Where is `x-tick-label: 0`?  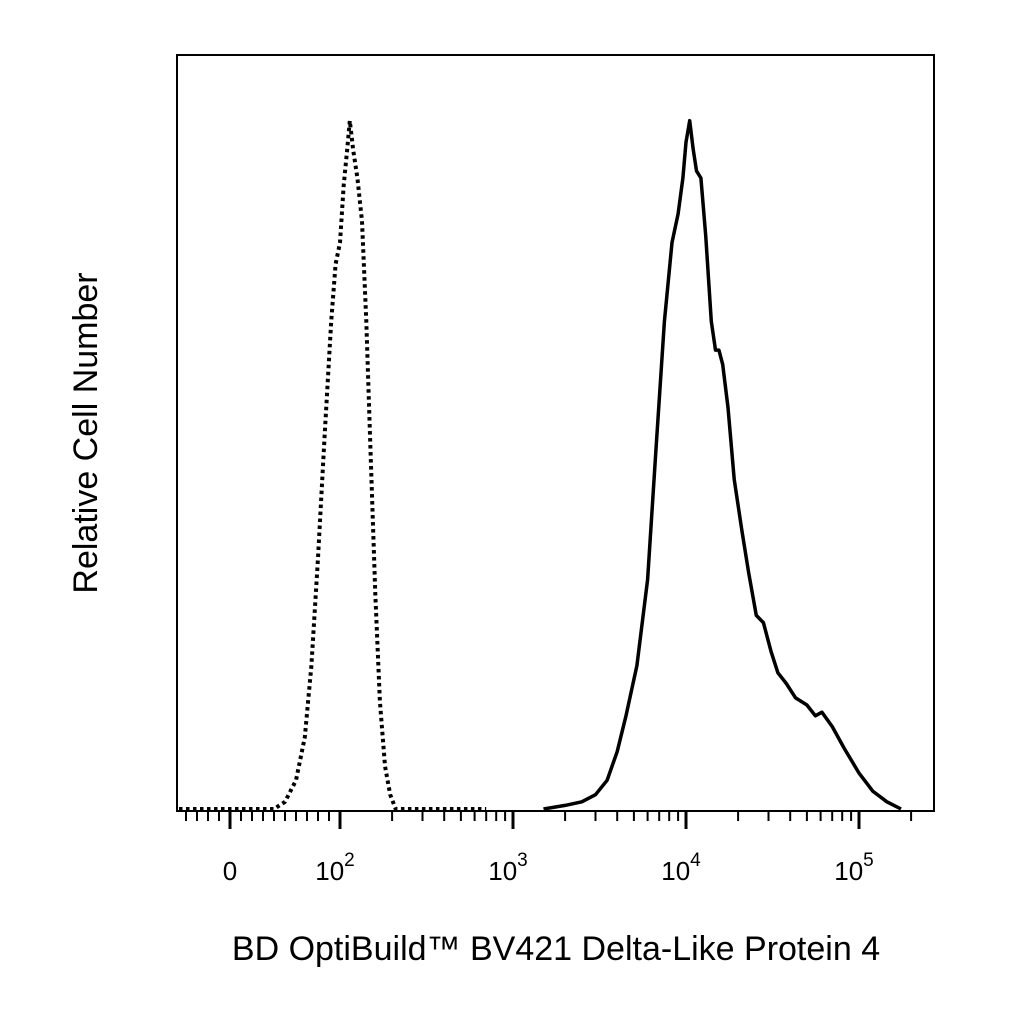 x-tick-label: 0 is located at coordinates (230, 871).